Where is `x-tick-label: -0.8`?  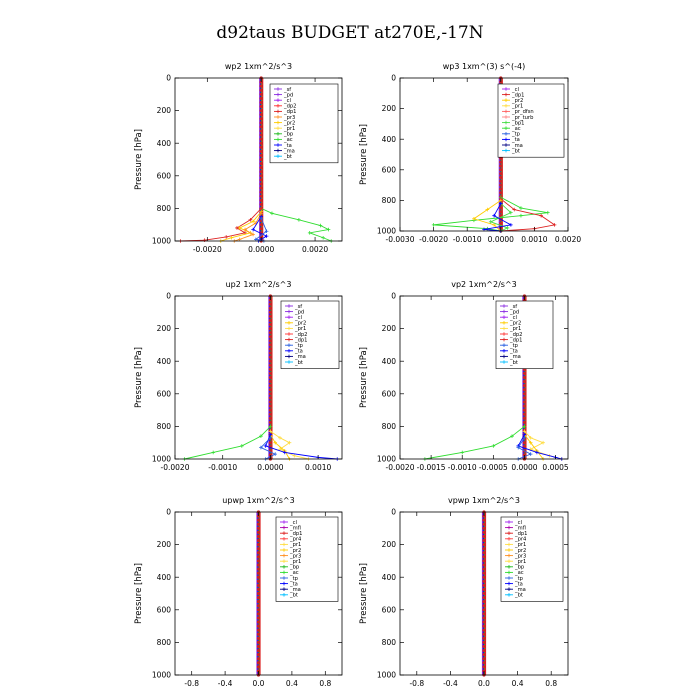
x-tick-label: -0.8 is located at coordinates (191, 683).